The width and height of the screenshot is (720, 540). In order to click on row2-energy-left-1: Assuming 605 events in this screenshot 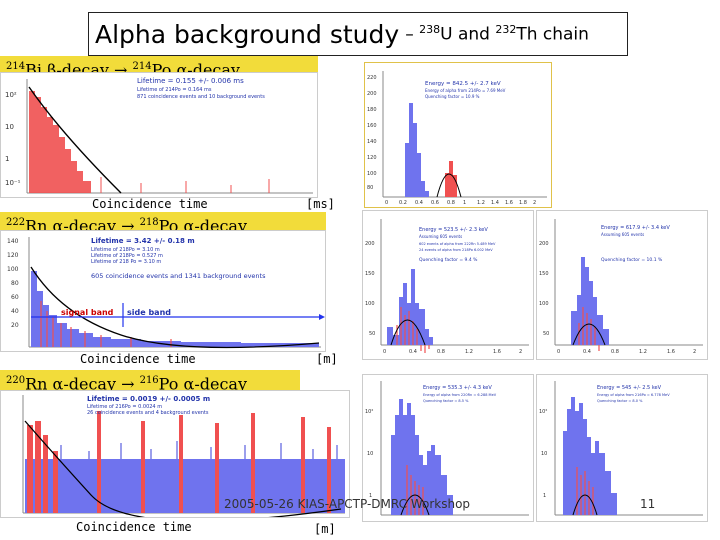, I will do `click(440, 236)`.